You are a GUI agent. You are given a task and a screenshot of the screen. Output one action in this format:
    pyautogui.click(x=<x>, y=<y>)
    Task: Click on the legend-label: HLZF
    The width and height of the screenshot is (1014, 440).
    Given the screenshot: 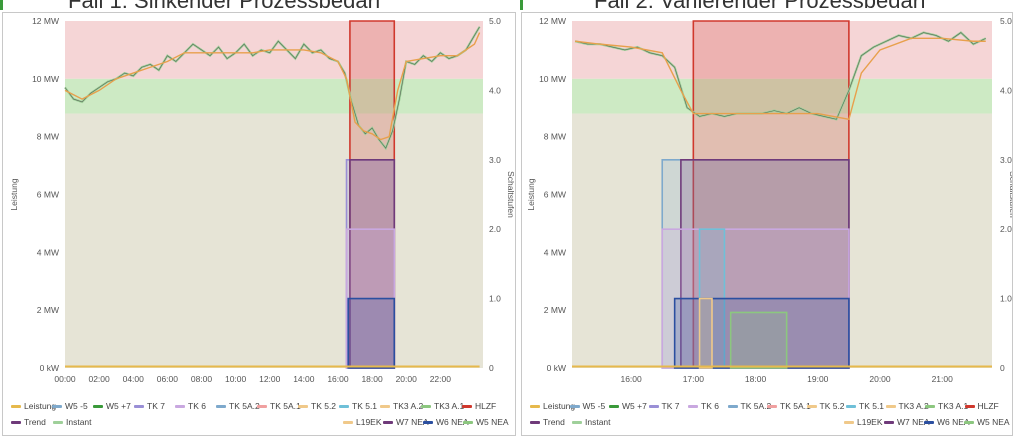 What is the action you would take?
    pyautogui.click(x=988, y=406)
    